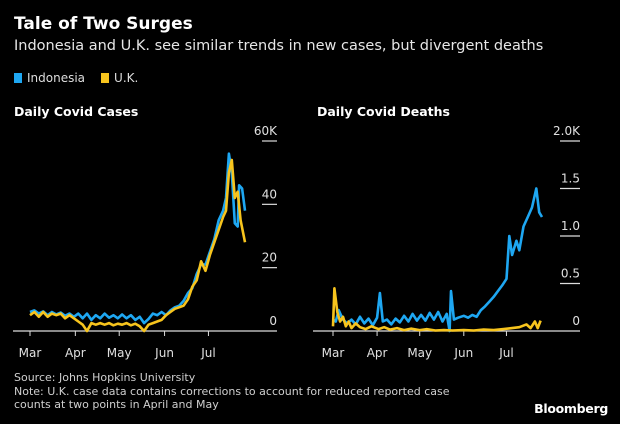 Image resolution: width=620 pixels, height=424 pixels. Describe the element at coordinates (269, 258) in the screenshot. I see `y-tick-label: 20` at that location.